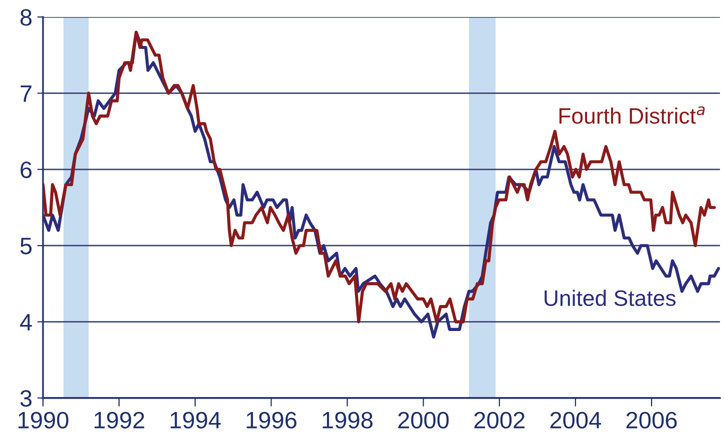  Describe the element at coordinates (651, 420) in the screenshot. I see `x-tick-label: 2006` at that location.